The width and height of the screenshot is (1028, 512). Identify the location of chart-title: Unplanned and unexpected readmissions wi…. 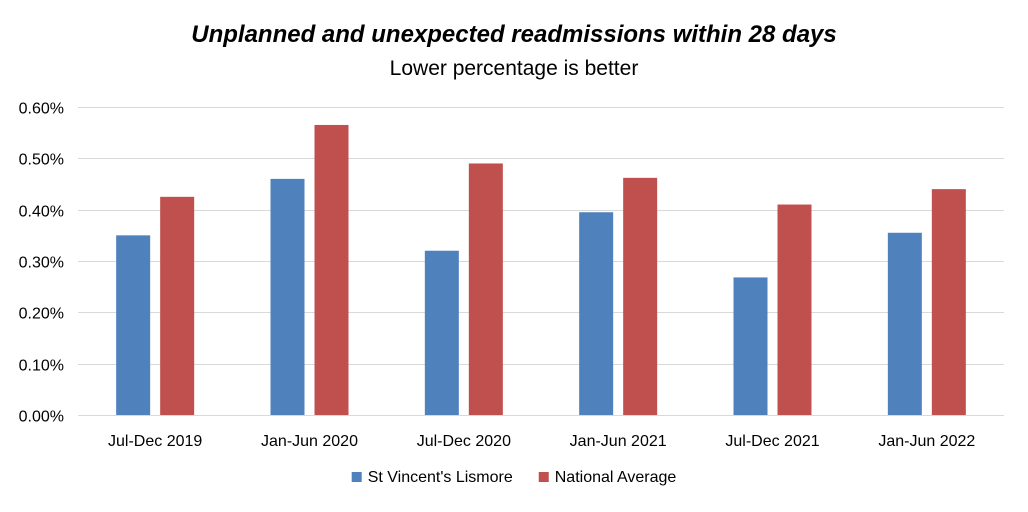
(514, 34).